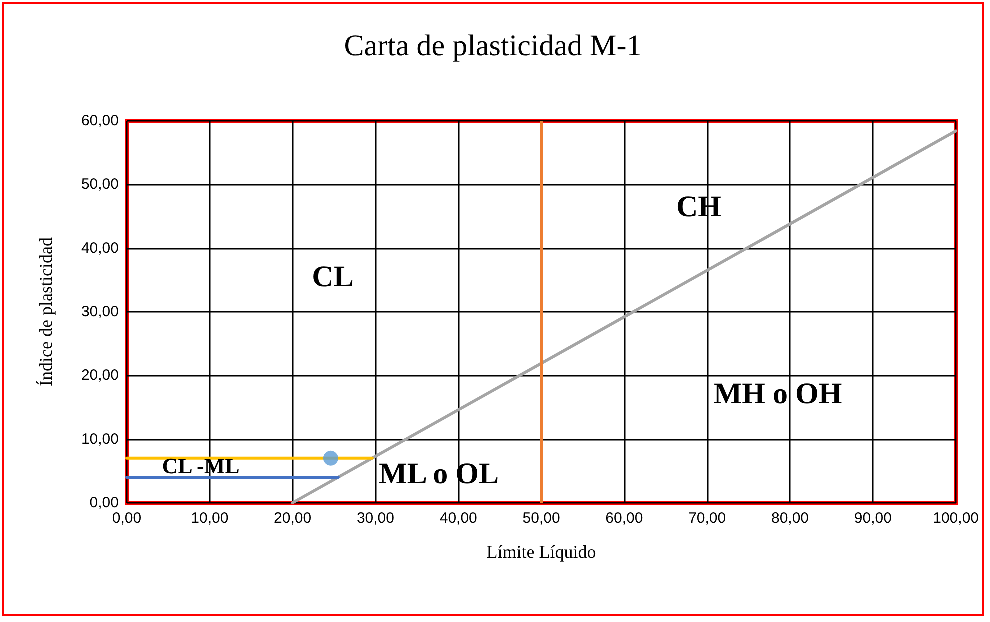 Image resolution: width=990 pixels, height=622 pixels. I want to click on y-tick-label: 30,00, so click(100, 312).